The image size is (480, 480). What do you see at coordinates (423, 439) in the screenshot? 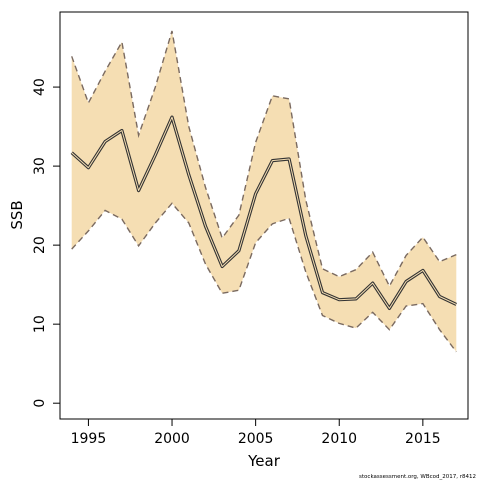
I see `x-tick-label: 2015` at bounding box center [423, 439].